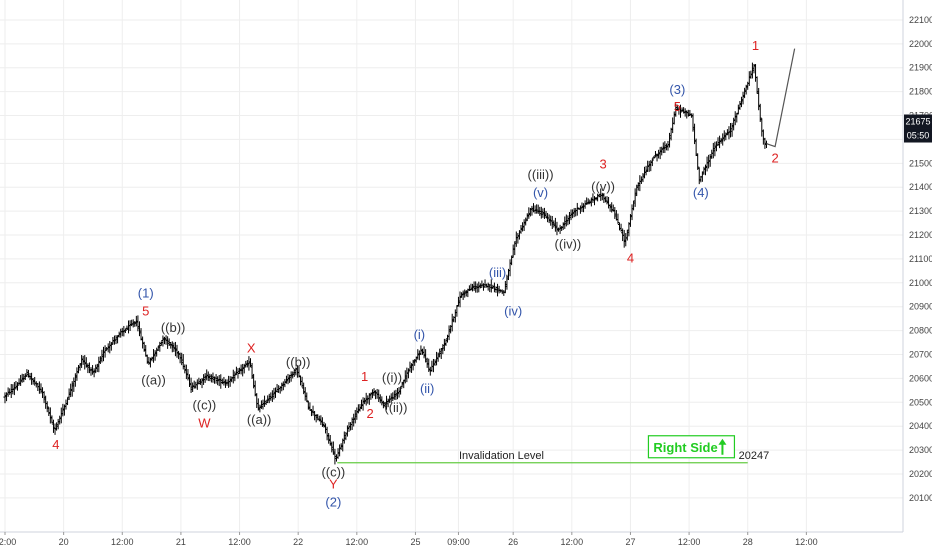 This screenshot has height=550, width=932. I want to click on countdown-value: 05:50, so click(918, 136).